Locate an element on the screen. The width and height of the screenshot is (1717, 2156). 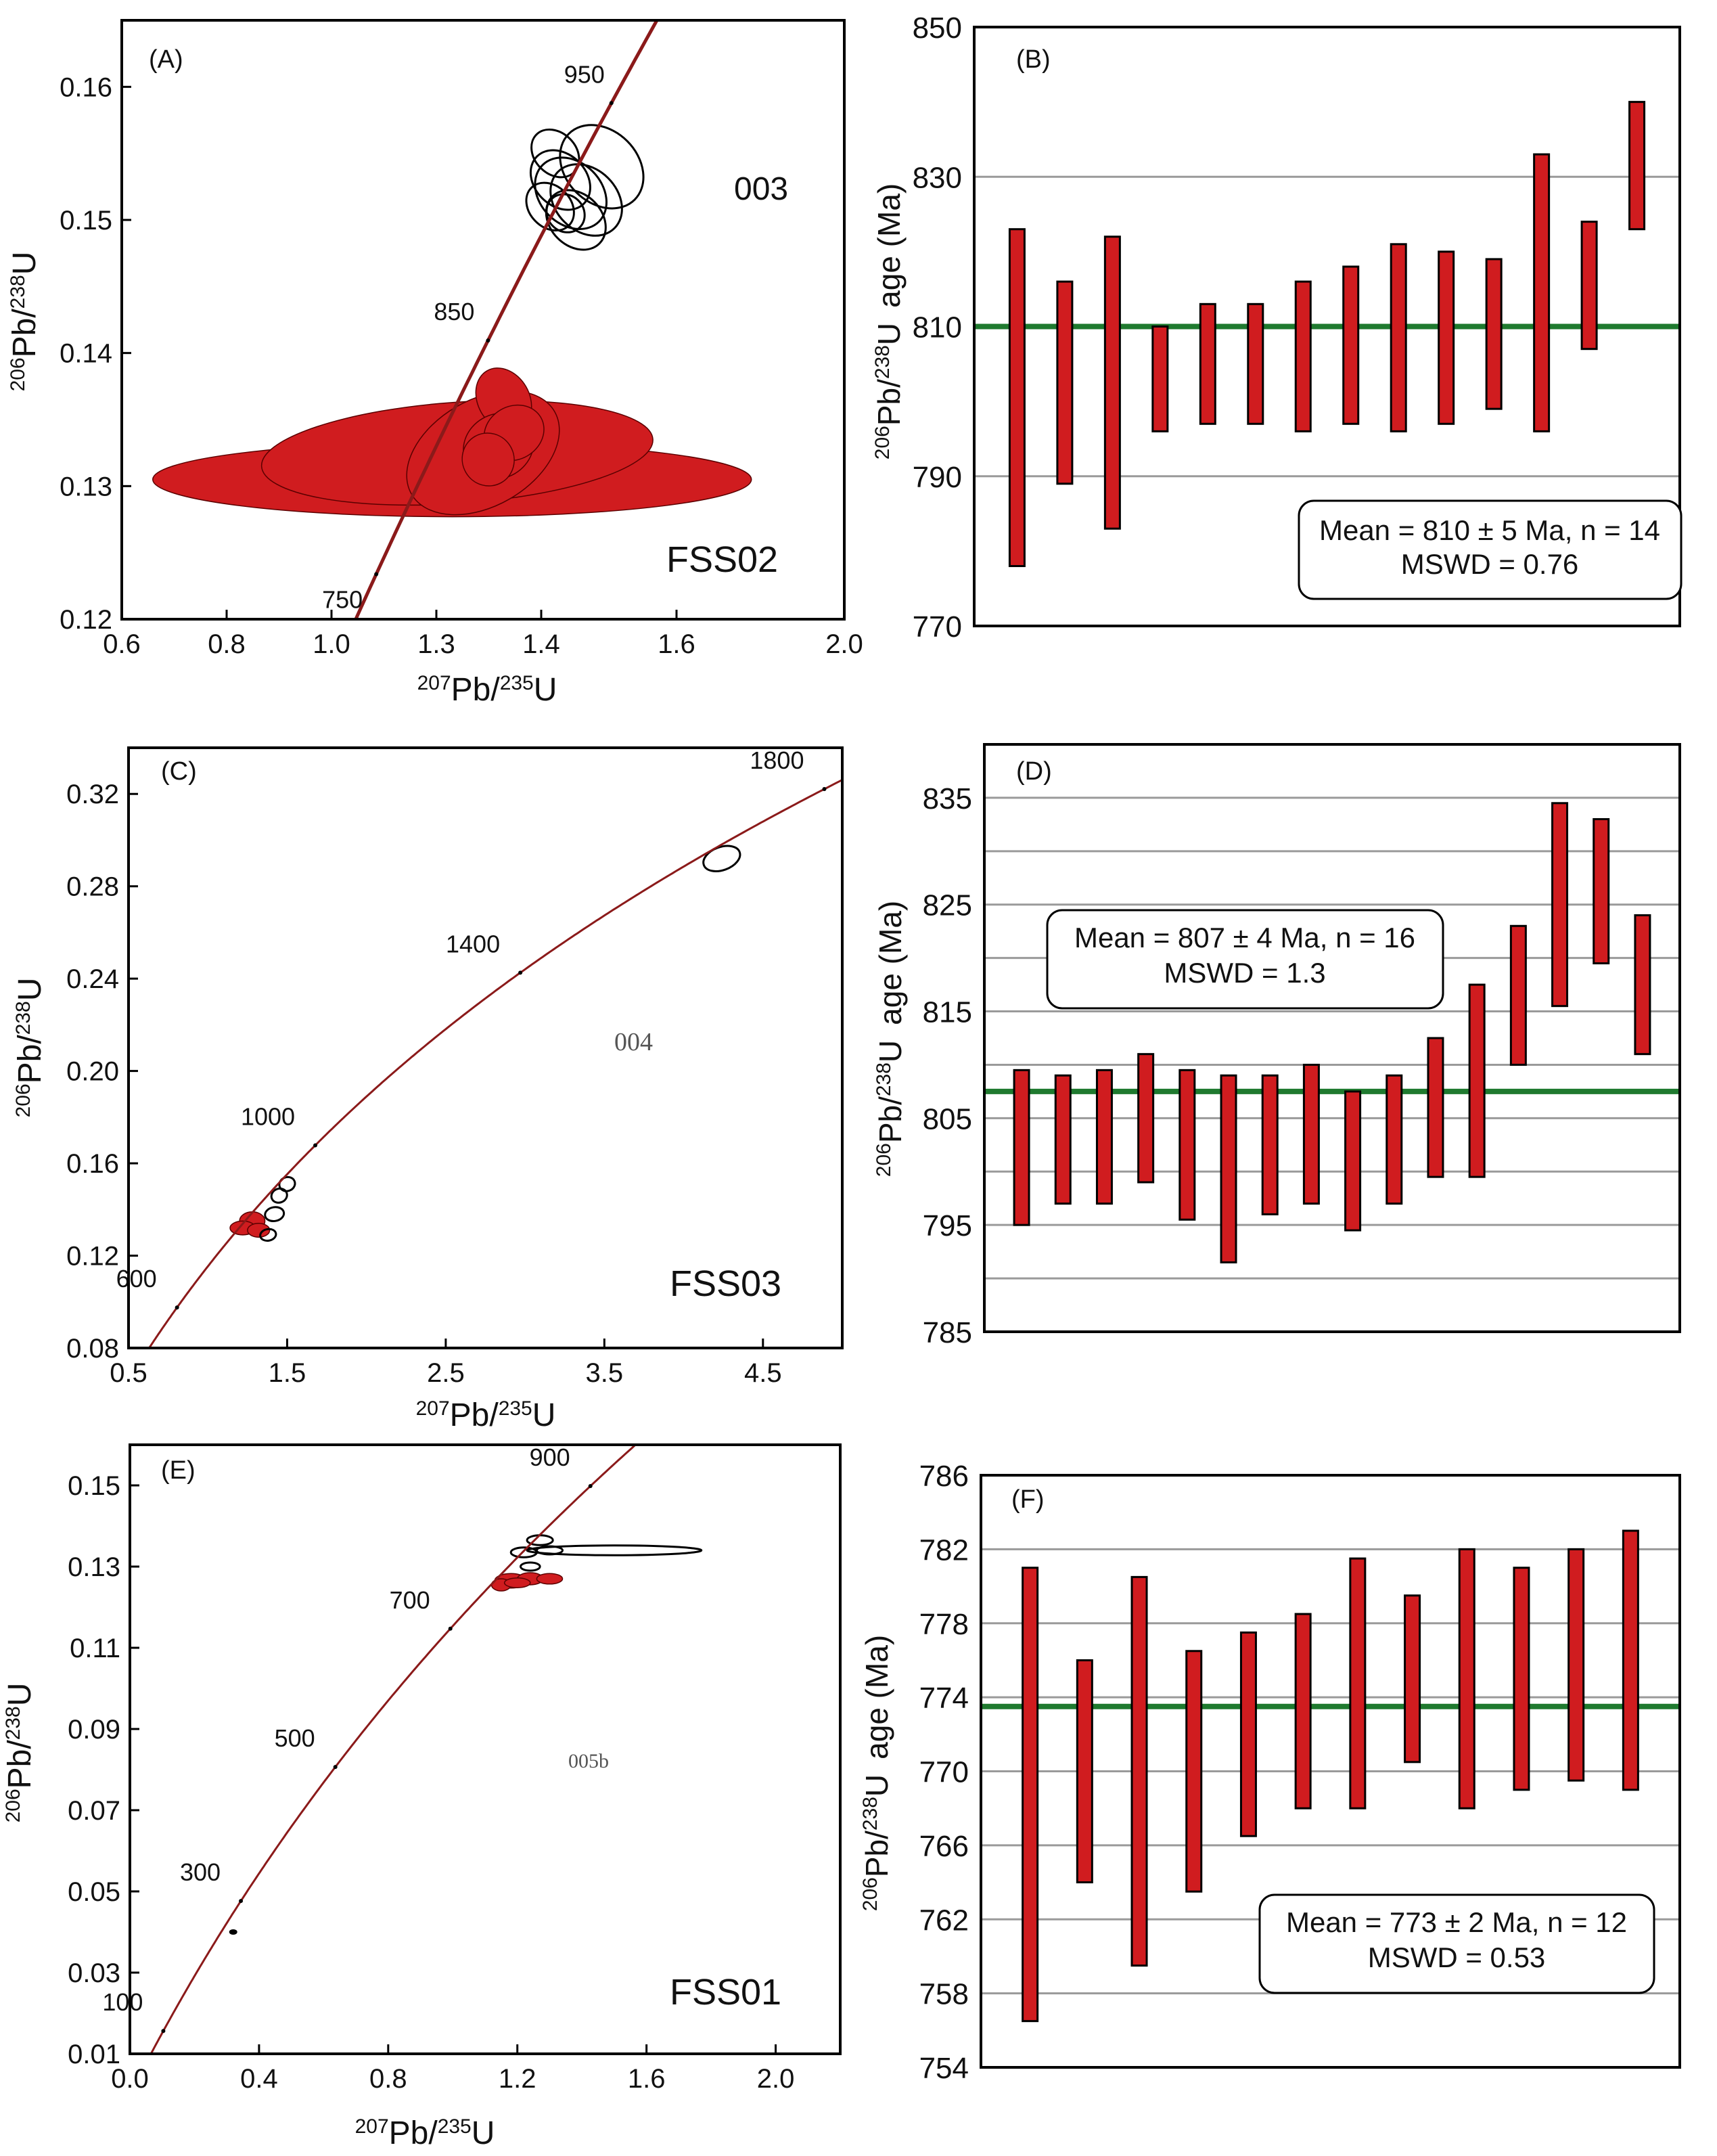
age-mark-label: 300 is located at coordinates (200, 1872).